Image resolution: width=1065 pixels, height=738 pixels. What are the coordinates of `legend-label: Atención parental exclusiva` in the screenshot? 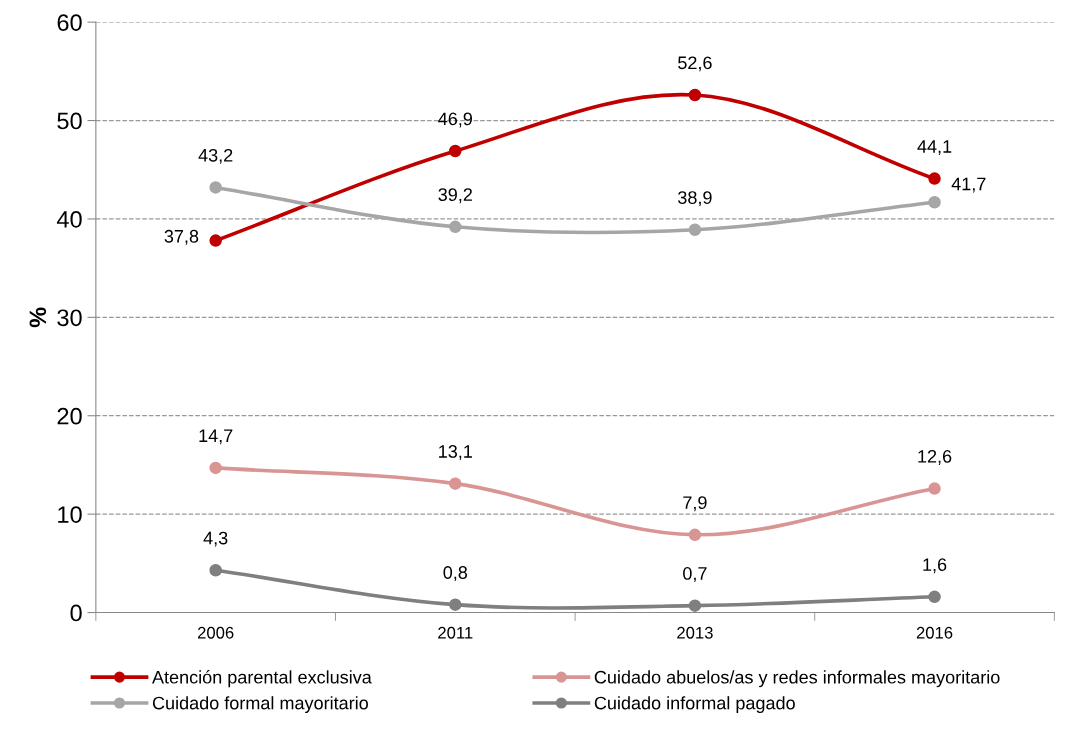 It's located at (262, 679).